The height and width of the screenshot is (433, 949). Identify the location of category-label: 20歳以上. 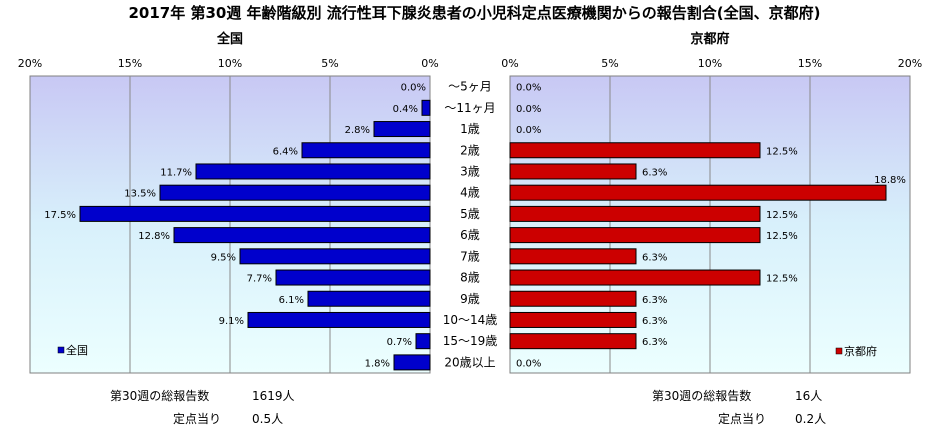
(469, 362).